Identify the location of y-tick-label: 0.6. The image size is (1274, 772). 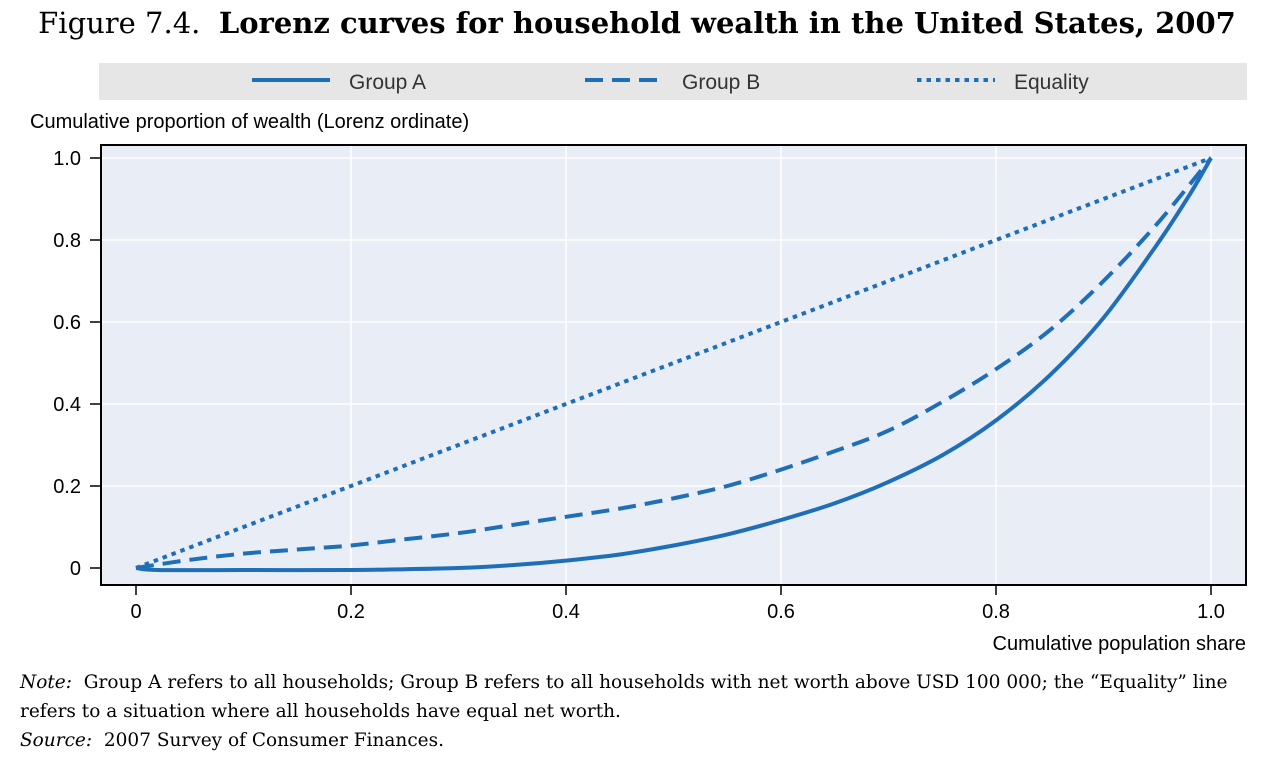
(67, 323).